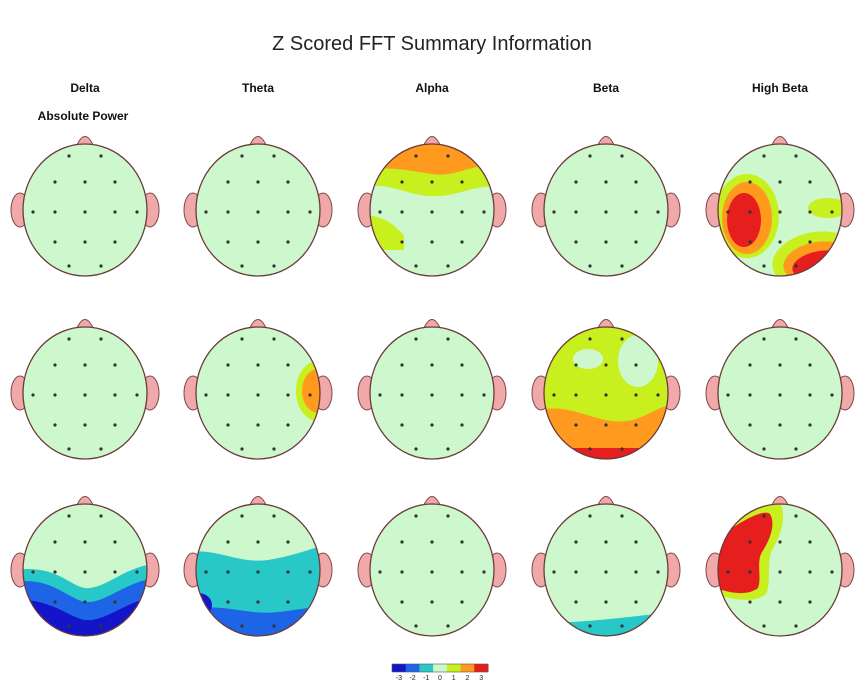  What do you see at coordinates (481, 678) in the screenshot?
I see `colorbar-tick-label: 3` at bounding box center [481, 678].